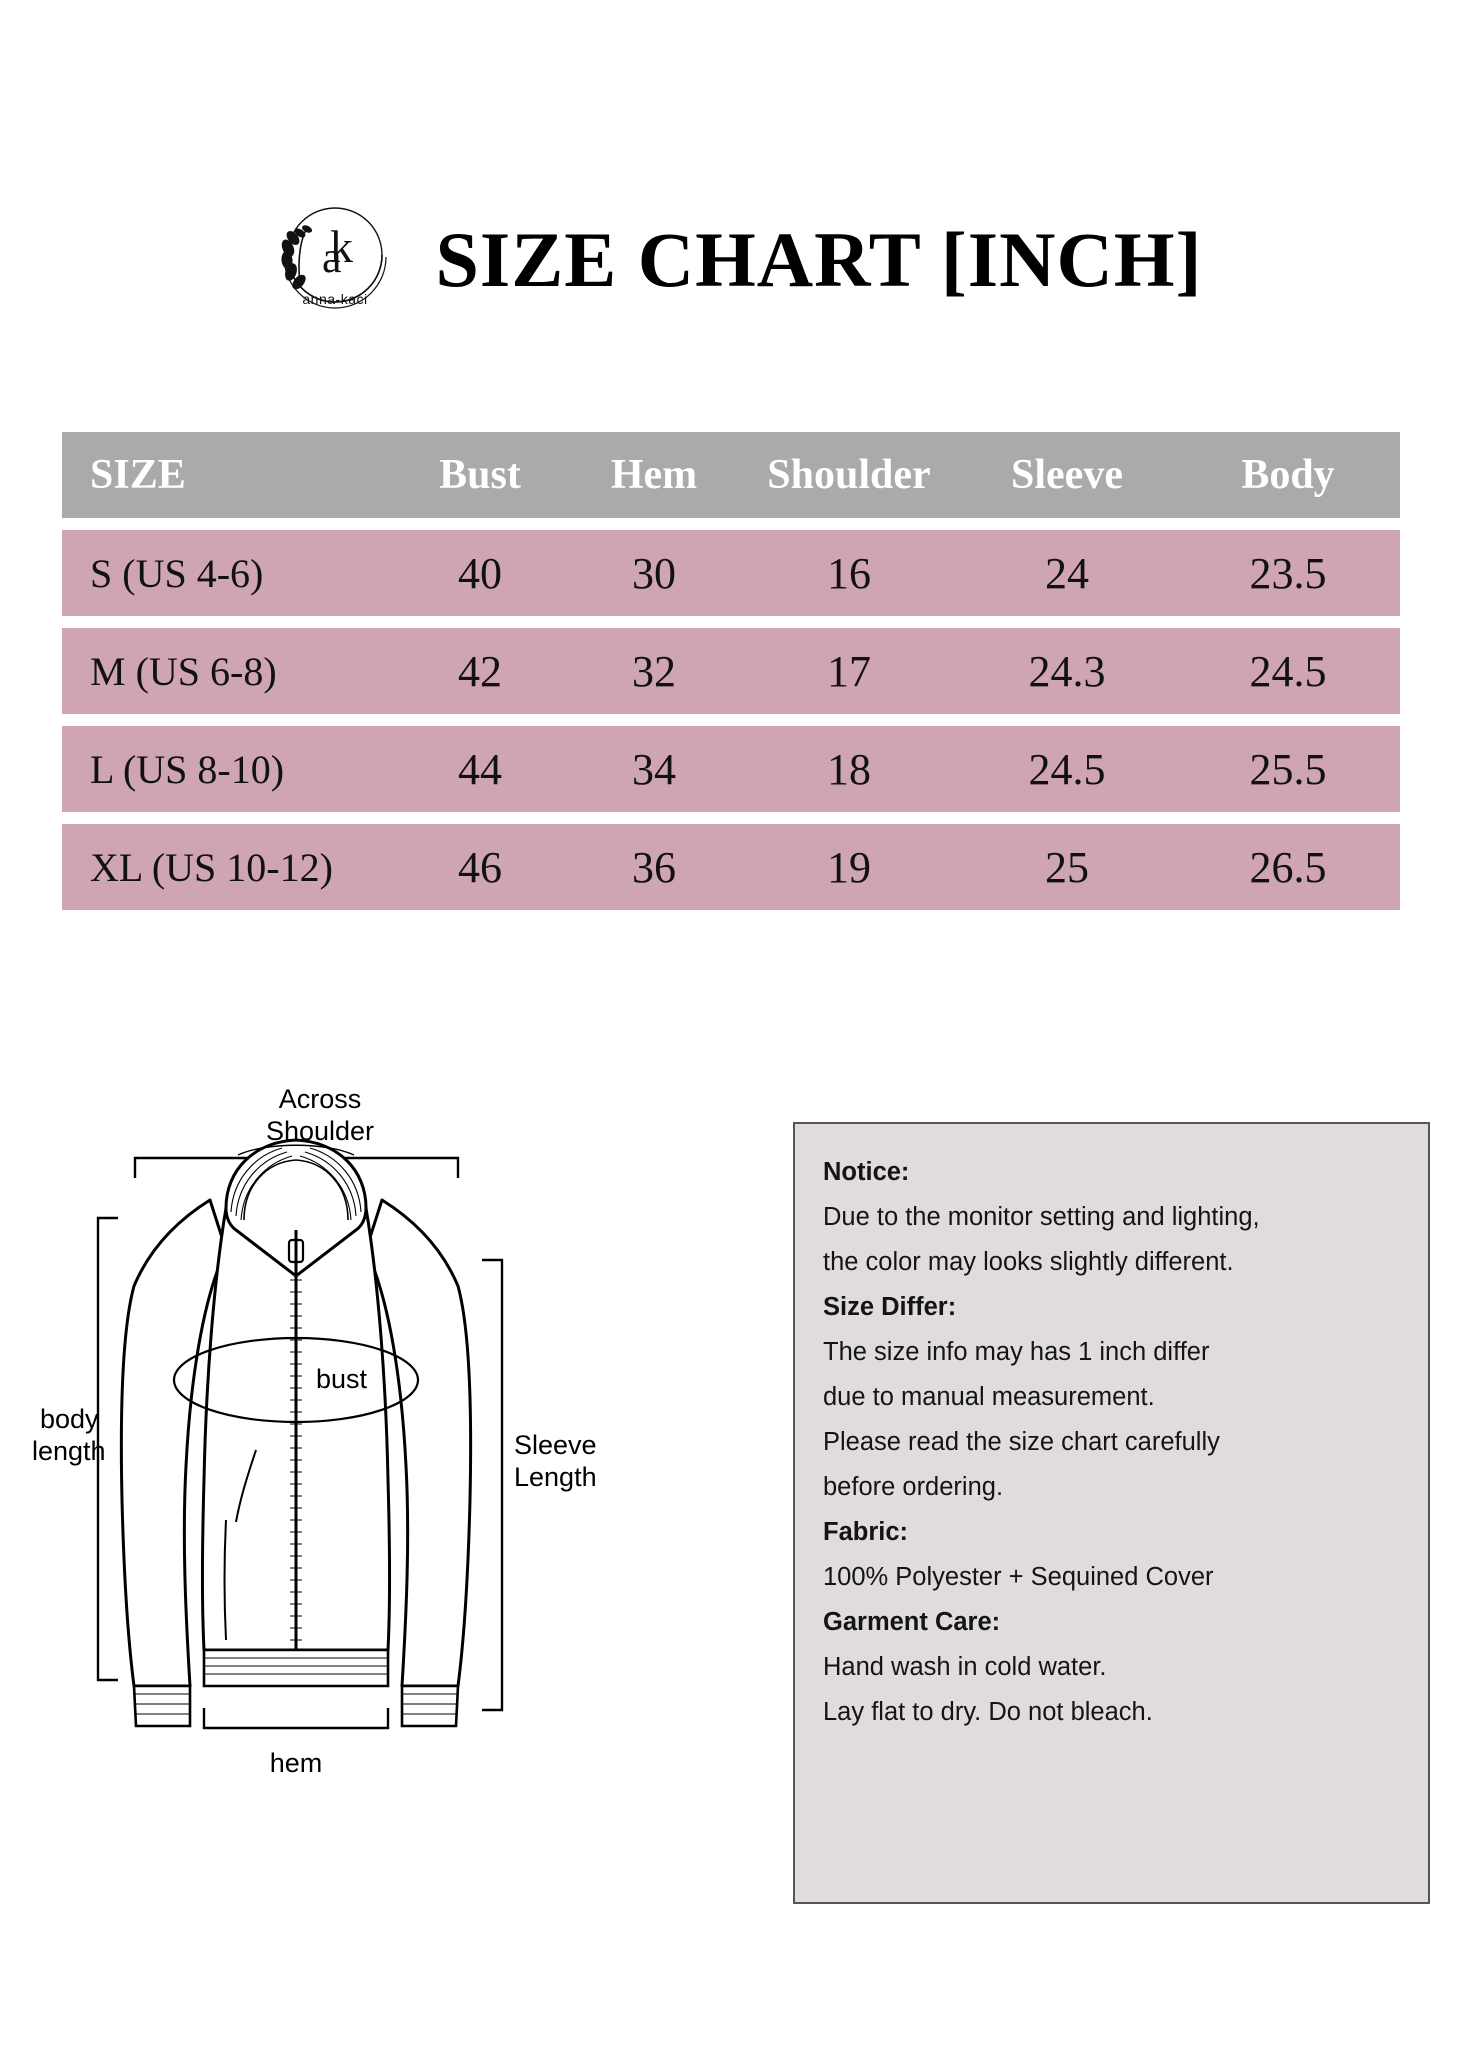 Image resolution: width=1462 pixels, height=2048 pixels. Describe the element at coordinates (1016, 1352) in the screenshot. I see `notice-text-inch-differ: The size info may has 1 inch differ` at that location.